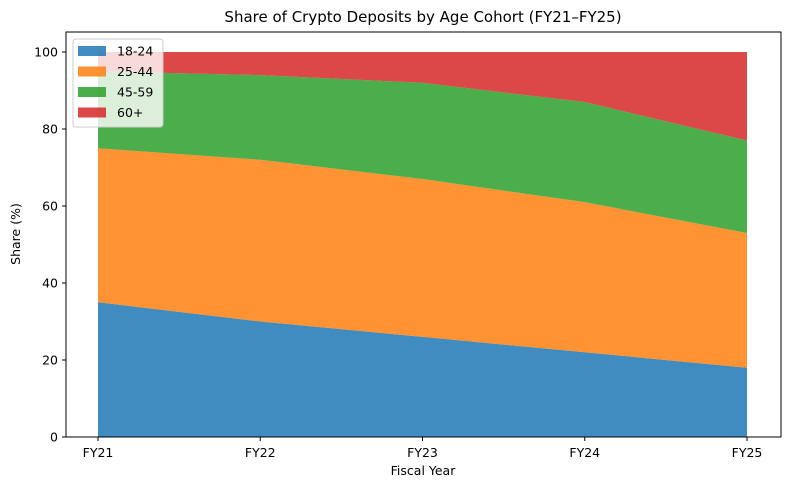  I want to click on y-tick-label: 0, so click(54, 437).